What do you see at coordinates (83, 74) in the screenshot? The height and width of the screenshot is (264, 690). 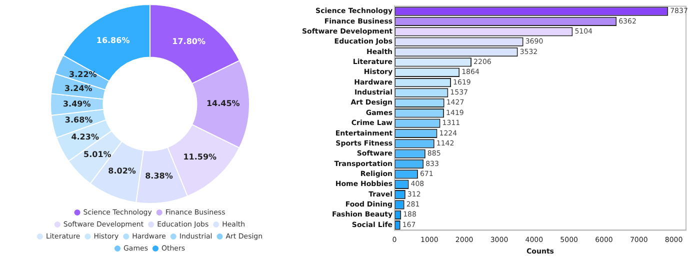 I see `data-label: 3.22%` at bounding box center [83, 74].